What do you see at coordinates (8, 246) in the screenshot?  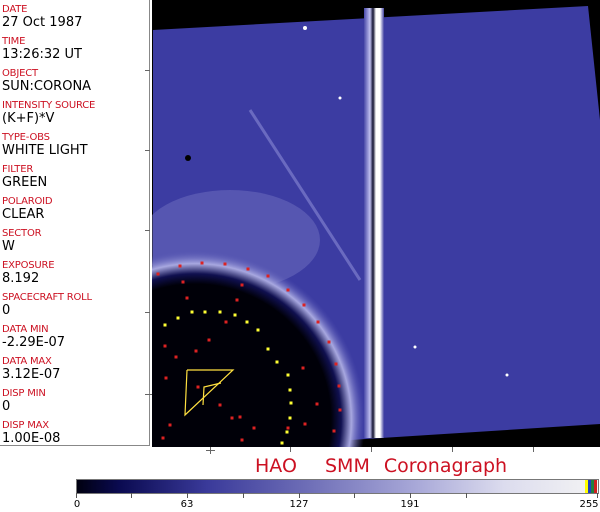 I see `field-value: W` at bounding box center [8, 246].